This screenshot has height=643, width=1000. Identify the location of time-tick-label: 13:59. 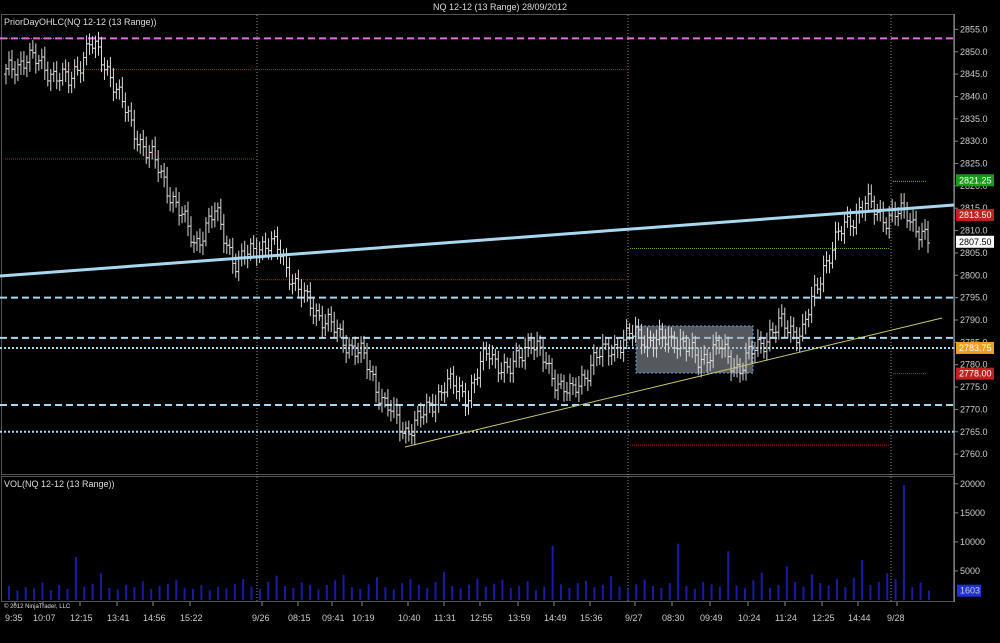
(519, 618).